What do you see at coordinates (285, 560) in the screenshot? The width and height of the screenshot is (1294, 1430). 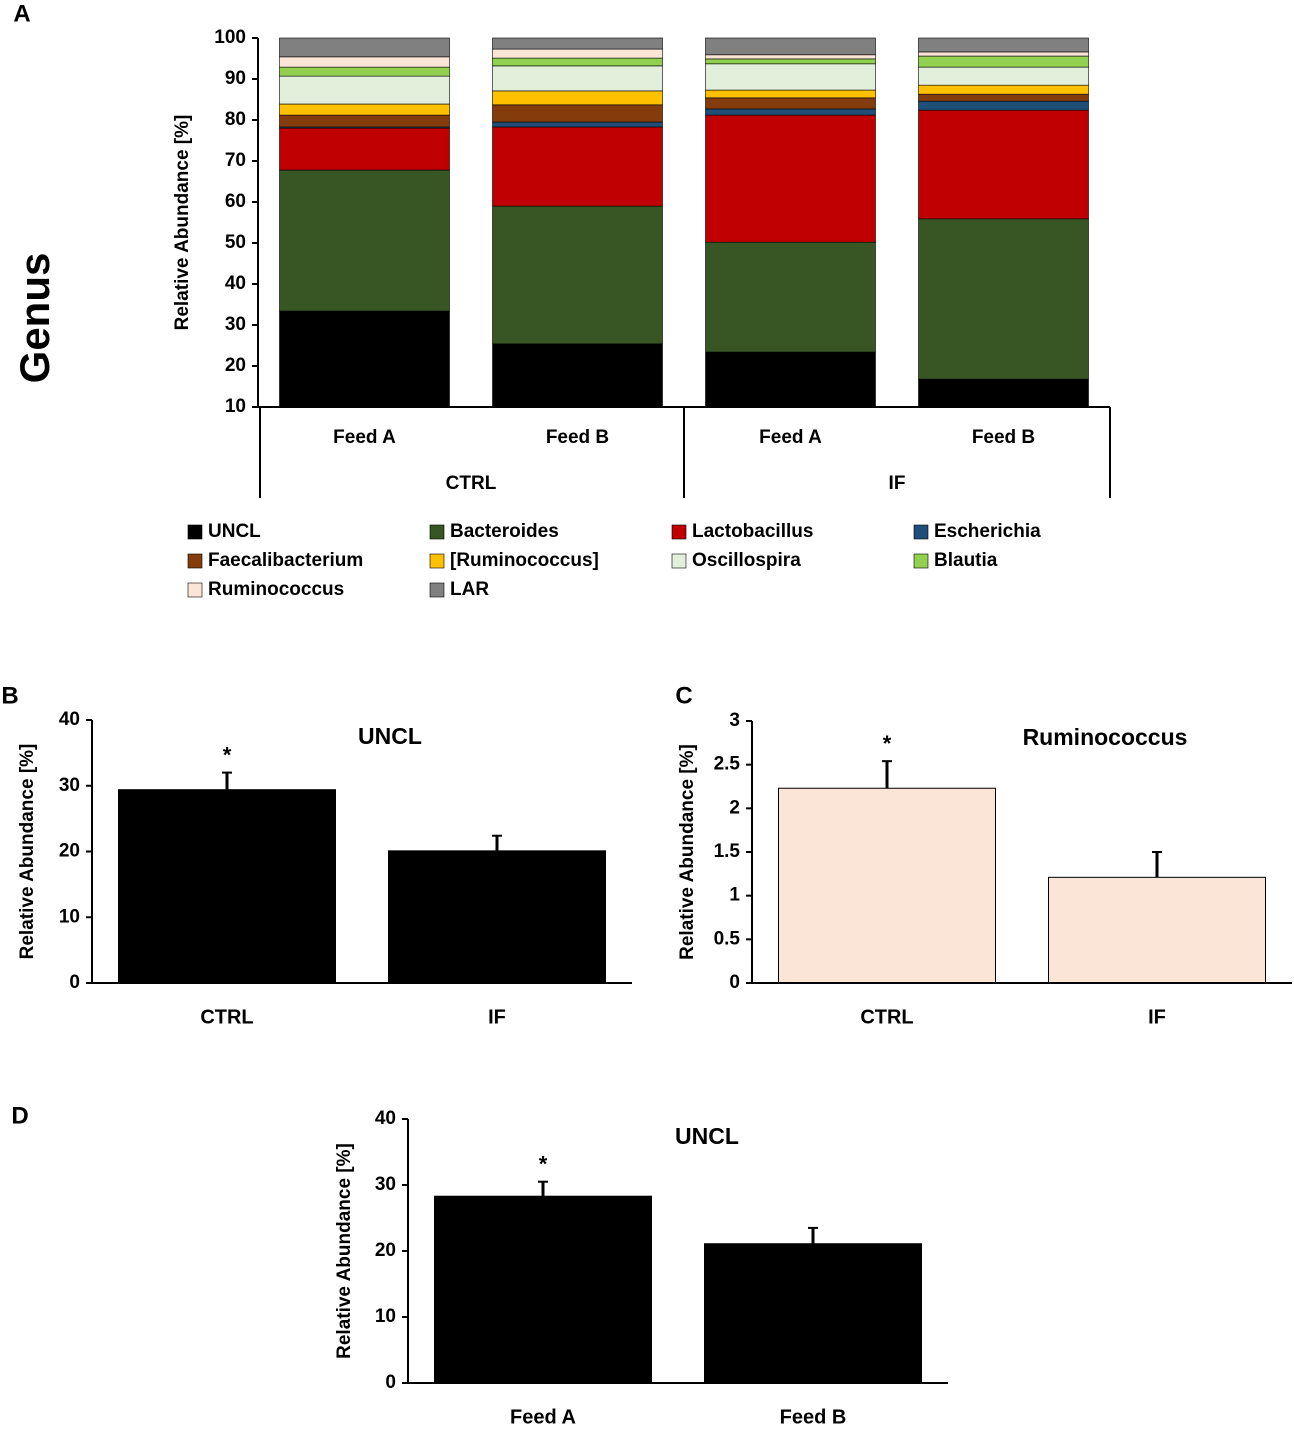 I see `legend-label: Faecalibacterium` at bounding box center [285, 560].